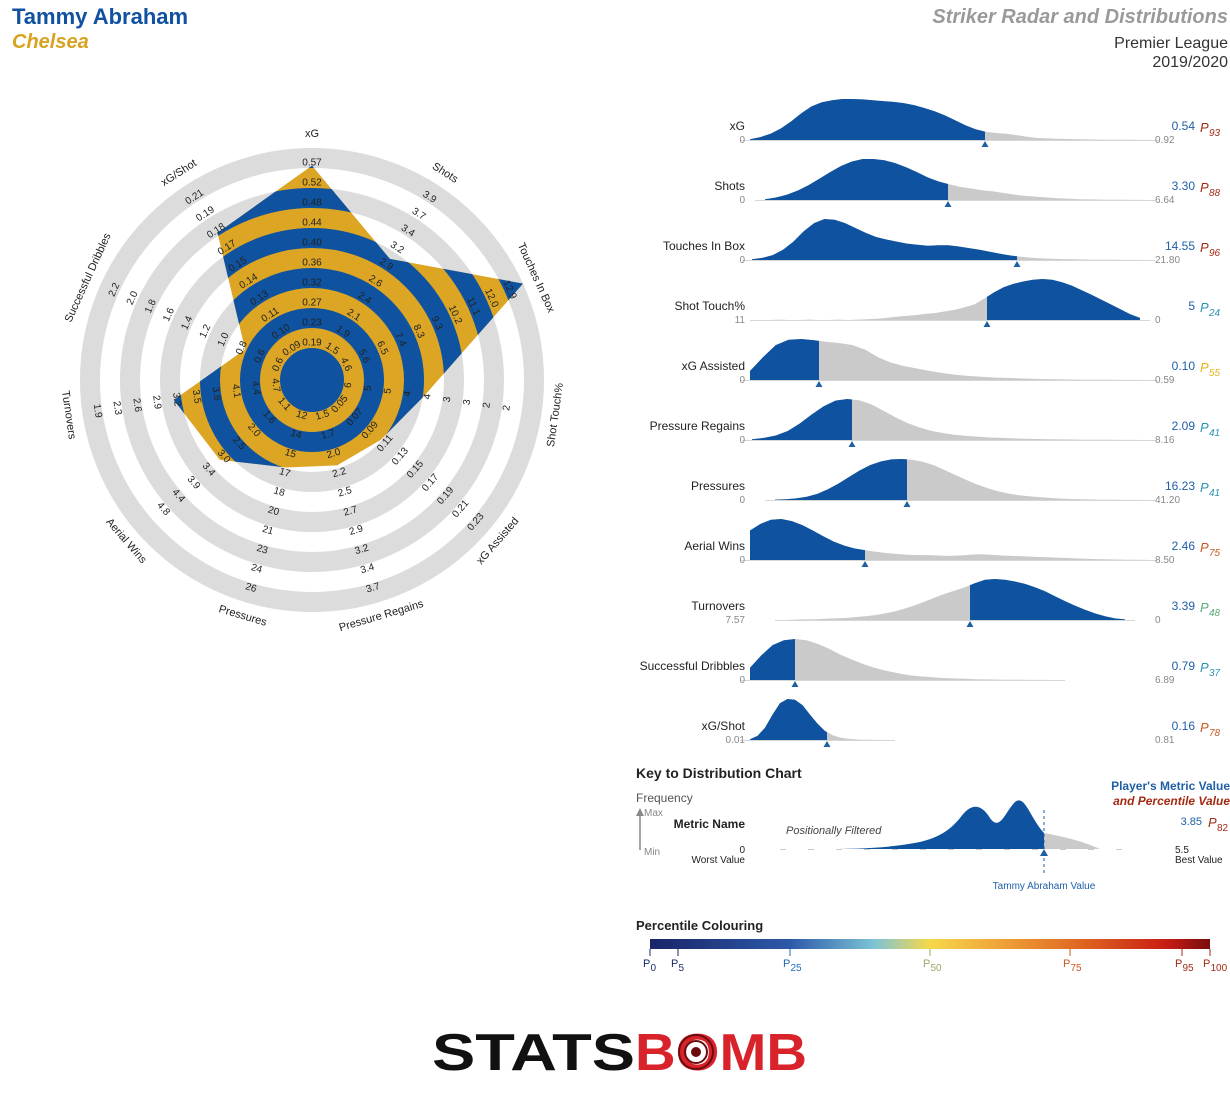  Describe the element at coordinates (312, 163) in the screenshot. I see `radar-tick-label: 0.57` at that location.